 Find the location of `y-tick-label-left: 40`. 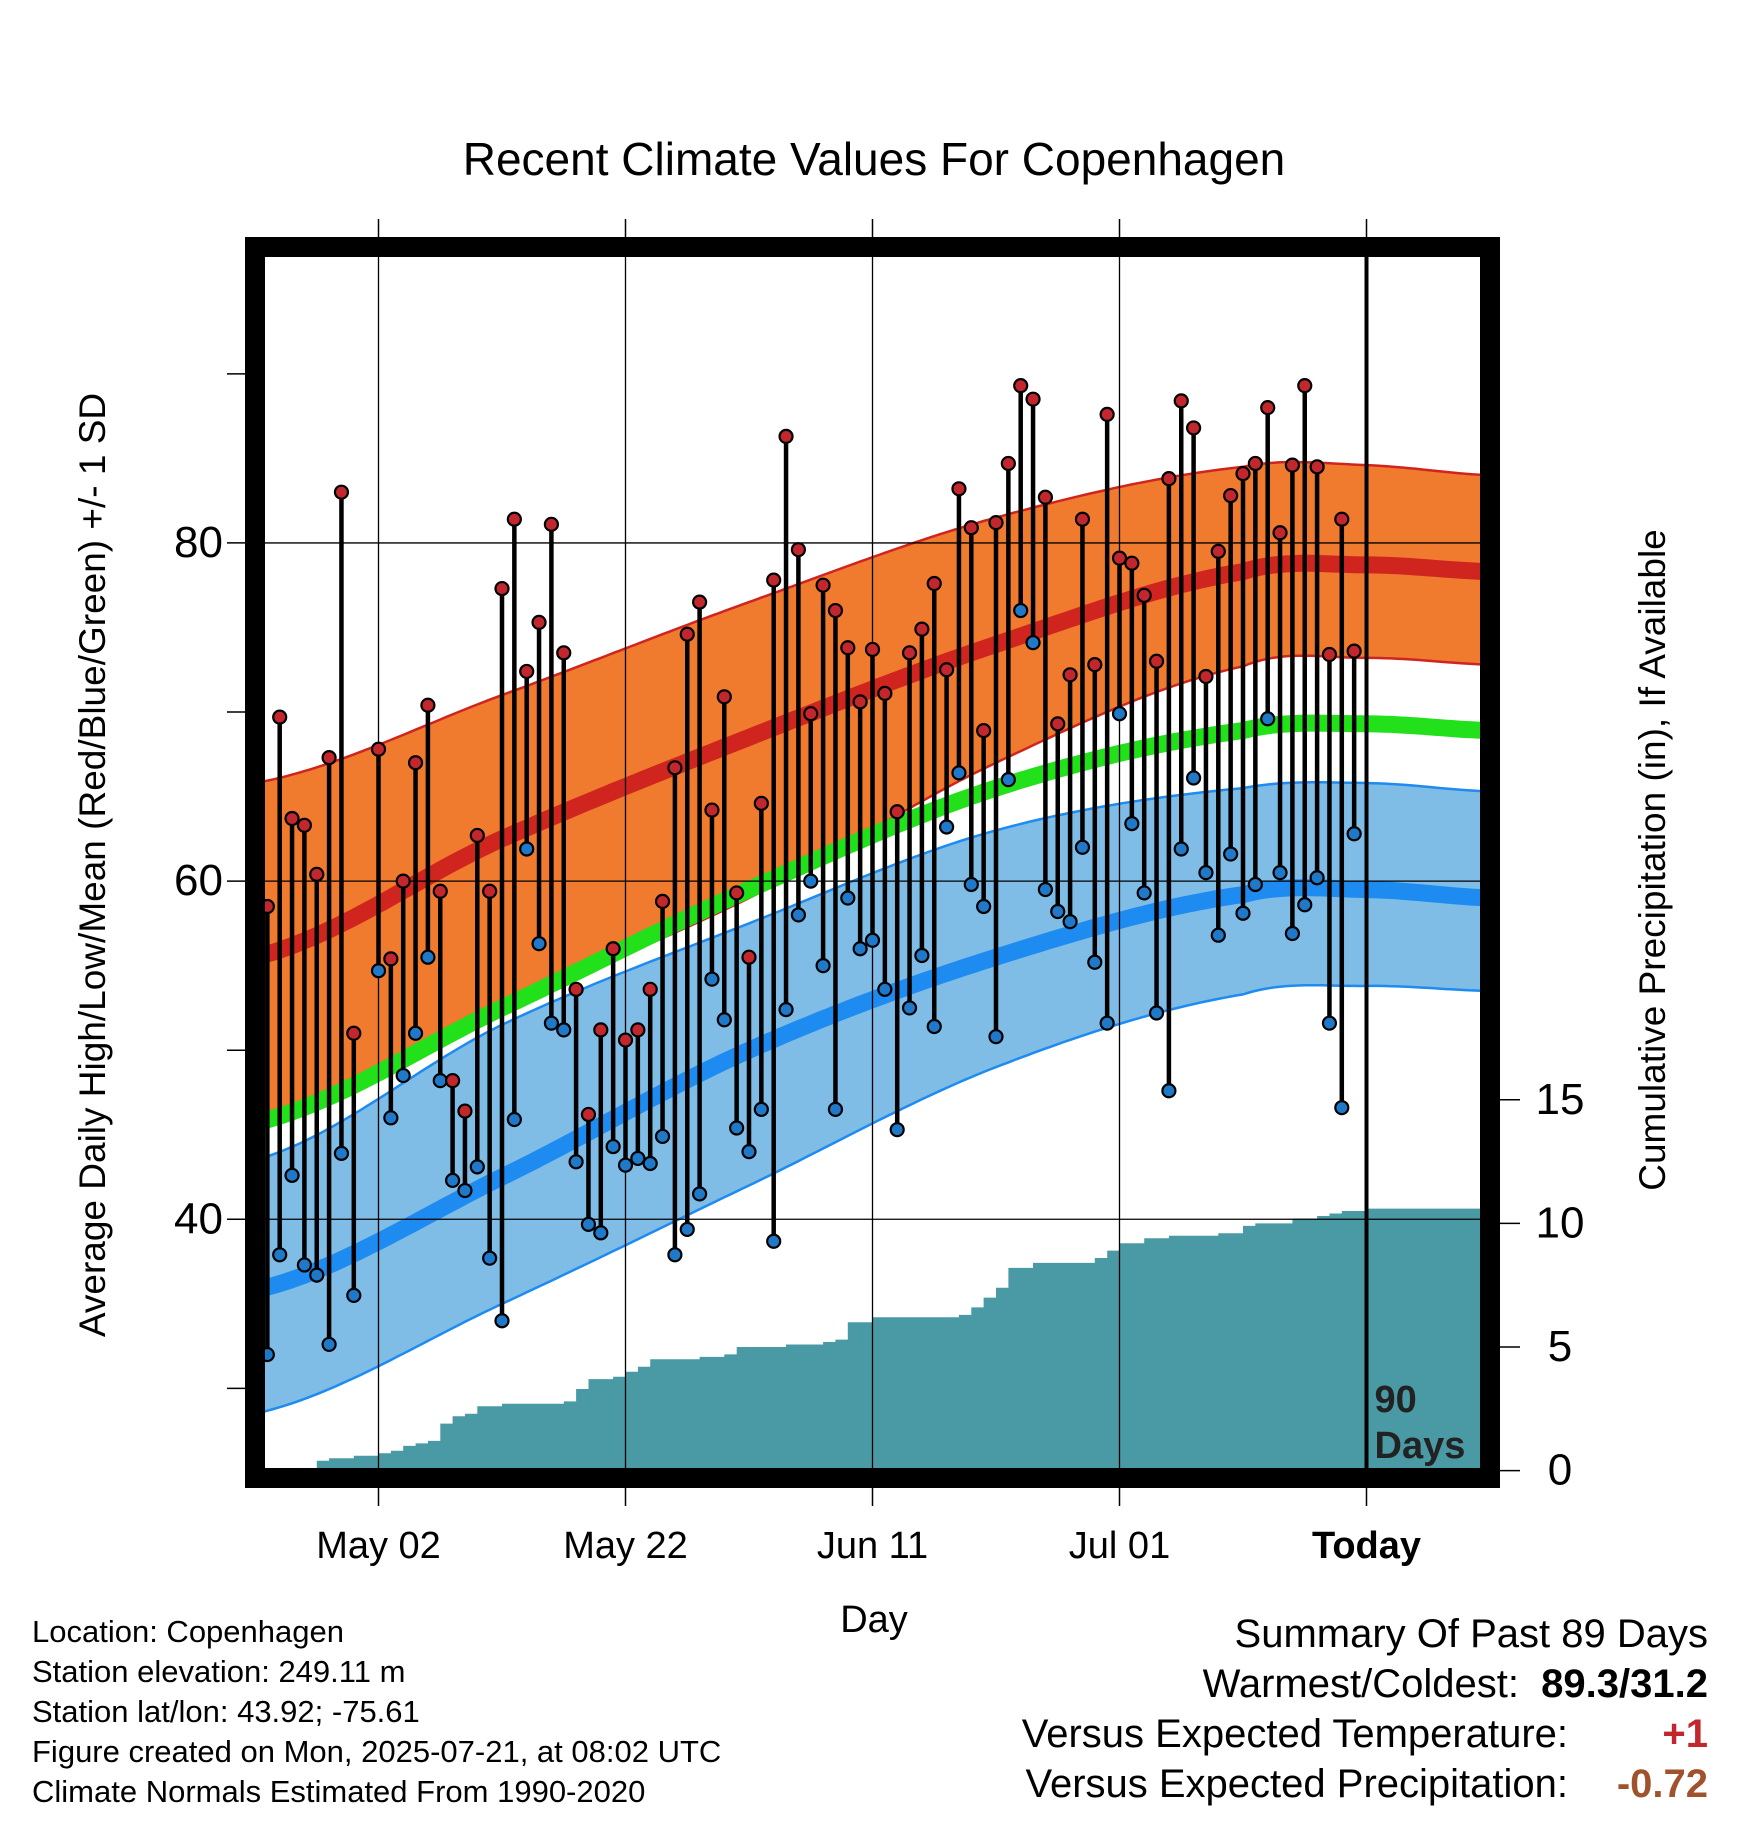

y-tick-label-left: 40 is located at coordinates (198, 1218).